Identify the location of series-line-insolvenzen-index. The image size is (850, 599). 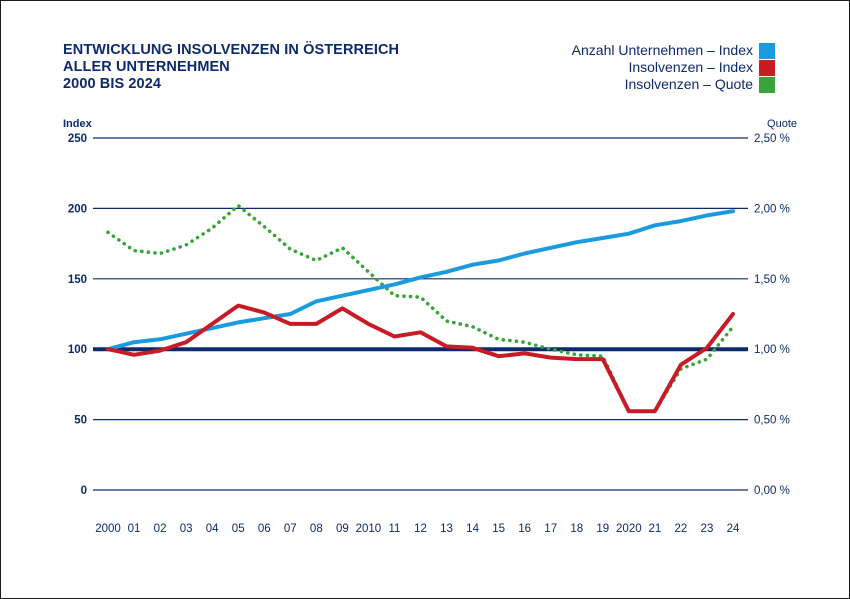
(420, 358).